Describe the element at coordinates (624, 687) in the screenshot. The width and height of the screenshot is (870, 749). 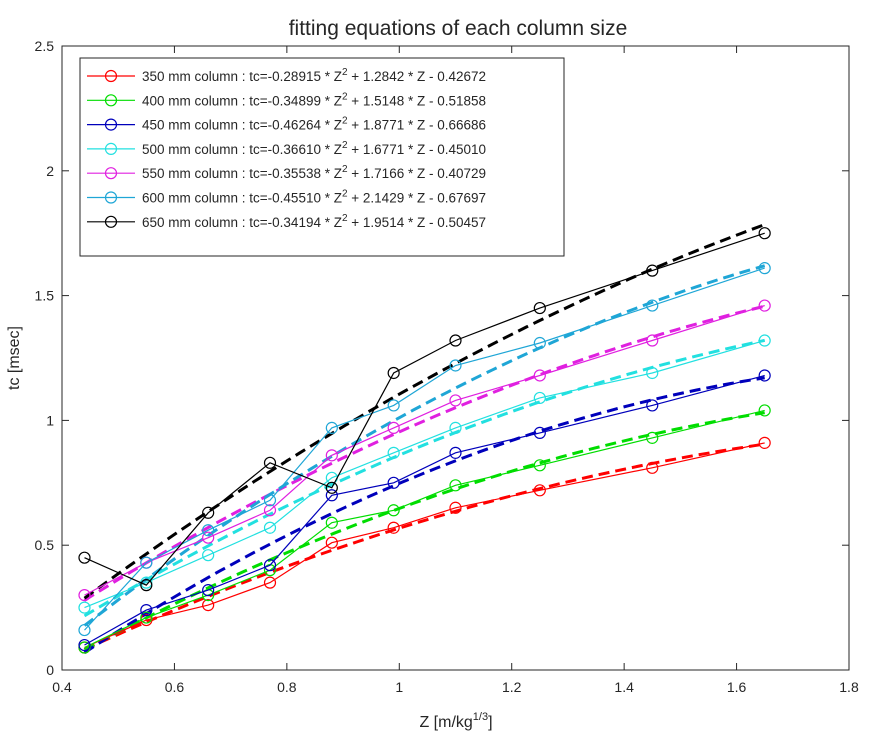
I see `x-tick-label: 1.4` at that location.